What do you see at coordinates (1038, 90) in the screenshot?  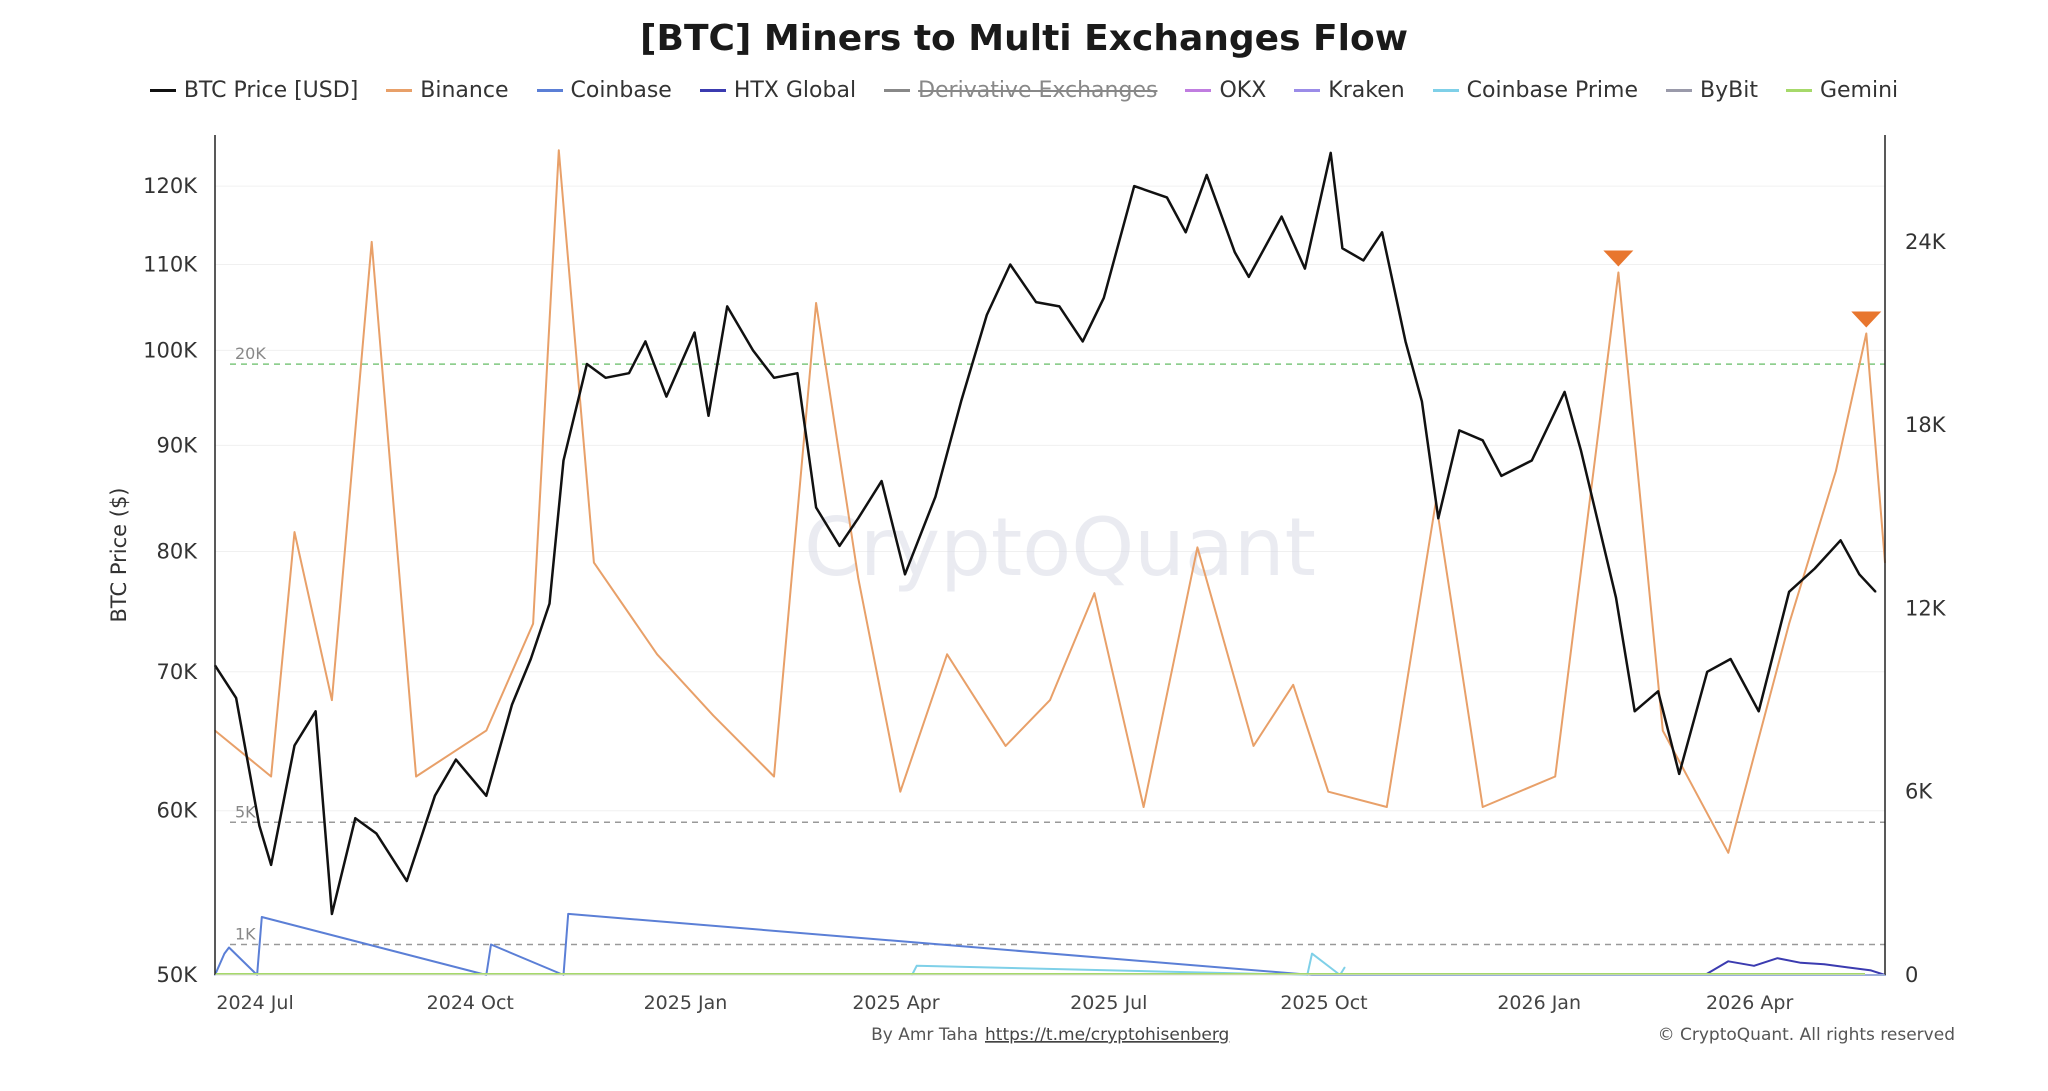 I see `legend-label: Derivative Exchanges` at bounding box center [1038, 90].